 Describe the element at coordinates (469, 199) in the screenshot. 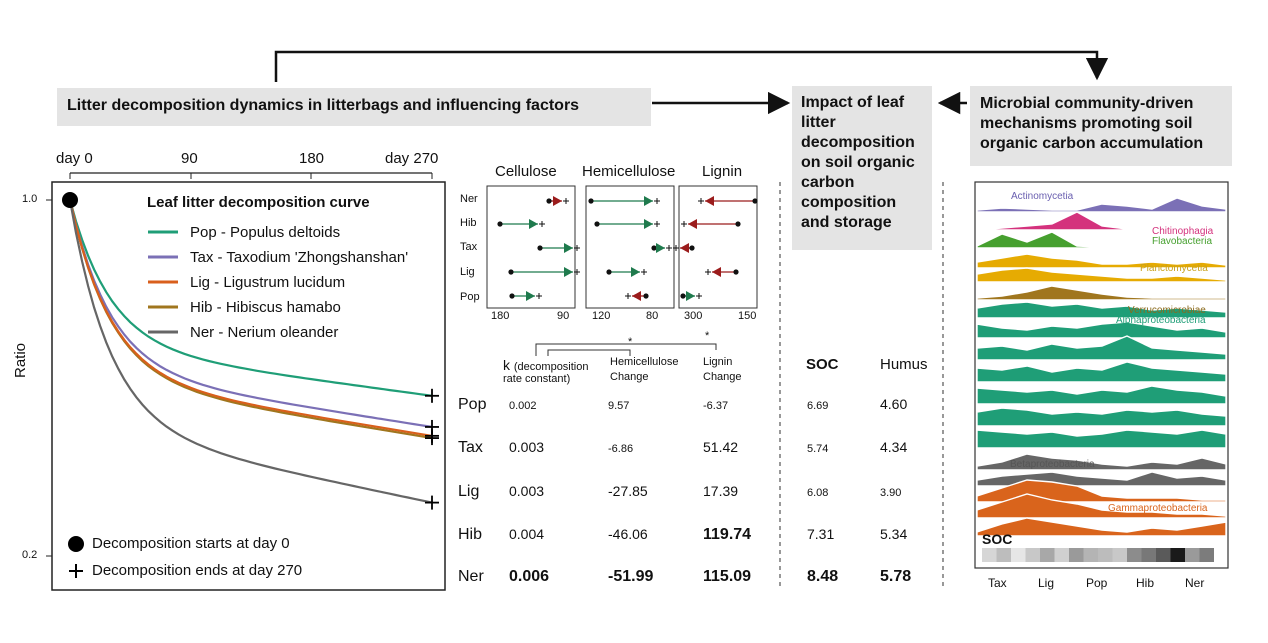

I see `panel-row-label: Ner` at that location.